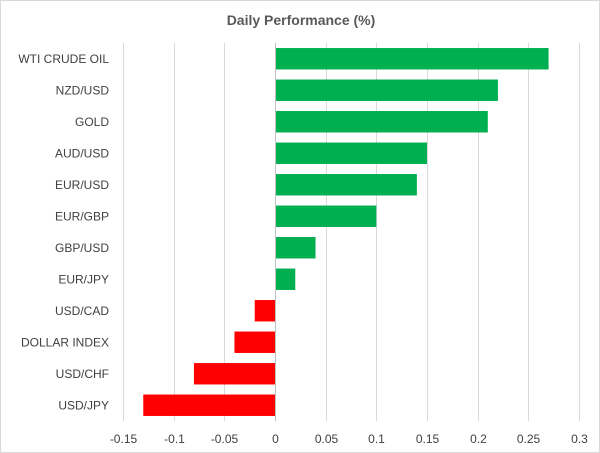 Image resolution: width=600 pixels, height=453 pixels. What do you see at coordinates (63, 59) in the screenshot?
I see `category-label: WTI CRUDE OIL` at bounding box center [63, 59].